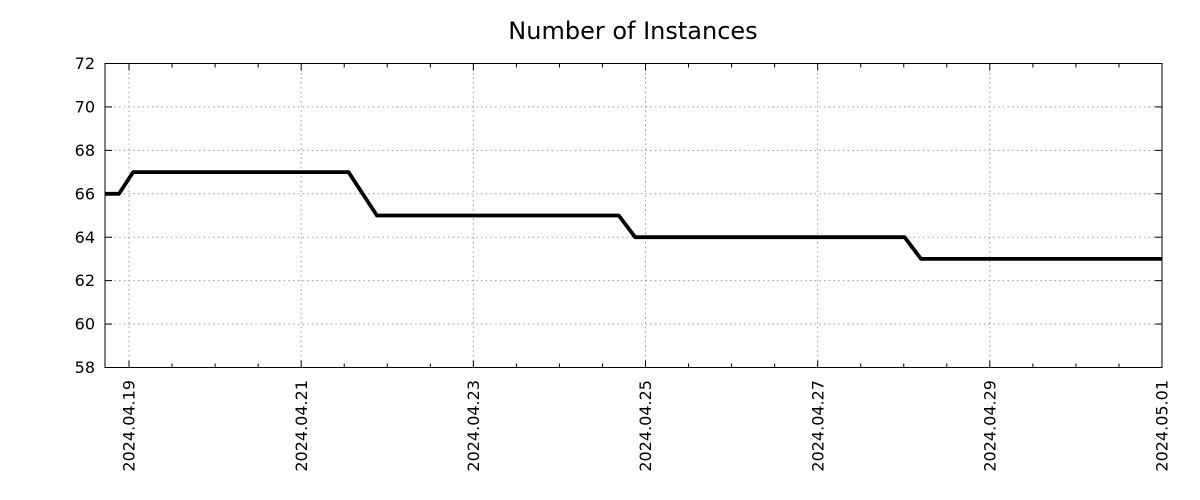  Describe the element at coordinates (129, 426) in the screenshot. I see `x-tick-label: 2024.04.19` at that location.